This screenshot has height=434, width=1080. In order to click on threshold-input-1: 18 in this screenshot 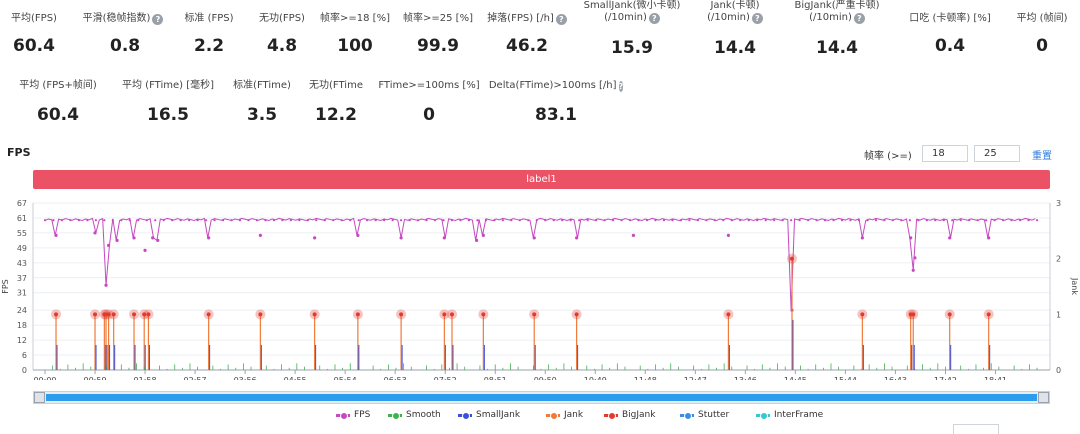, I will do `click(945, 153)`.